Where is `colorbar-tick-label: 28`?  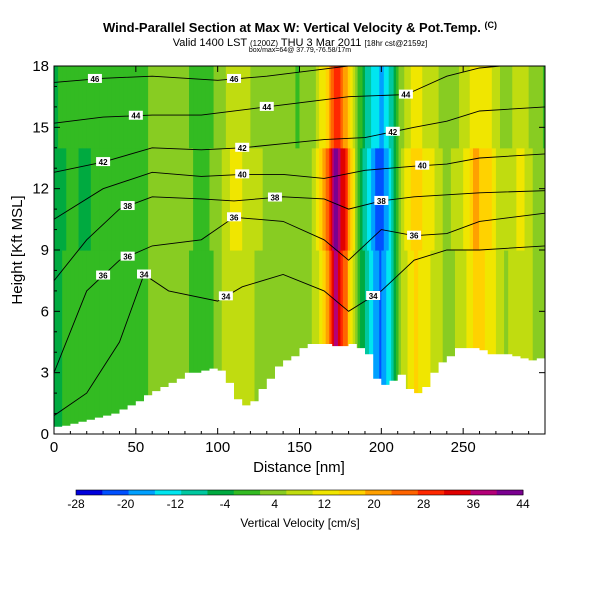
colorbar-tick-label: 28 is located at coordinates (424, 504).